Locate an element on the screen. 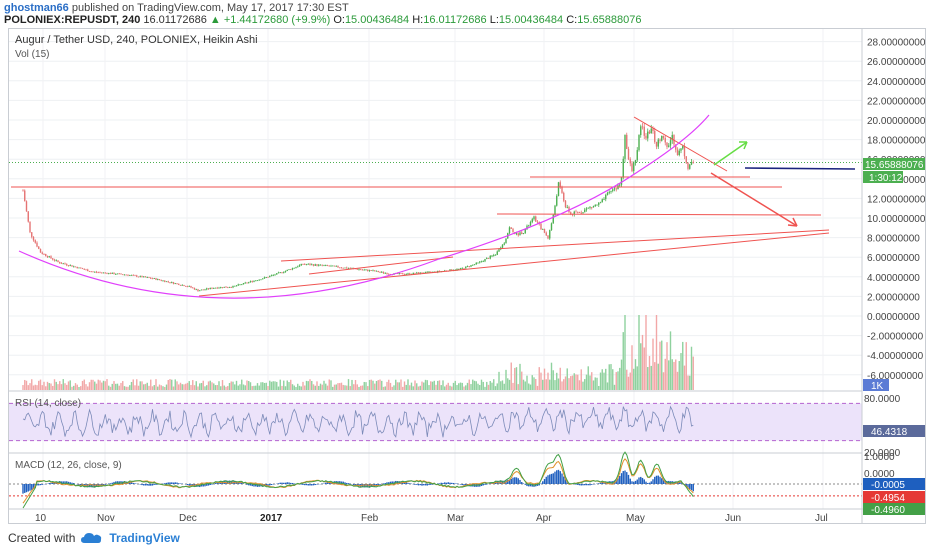  tradingview-brand-link: TradingView is located at coordinates (144, 538).